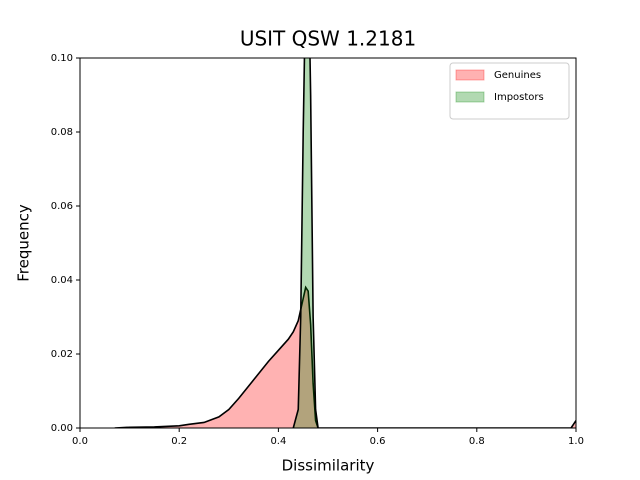 Image resolution: width=640 pixels, height=480 pixels. What do you see at coordinates (328, 466) in the screenshot?
I see `x-axis-label: Dissimilarity` at bounding box center [328, 466].